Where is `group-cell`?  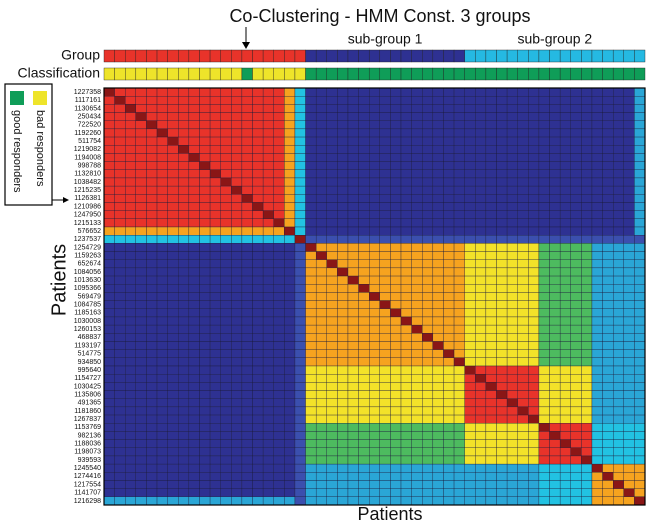 group-cell is located at coordinates (194, 56).